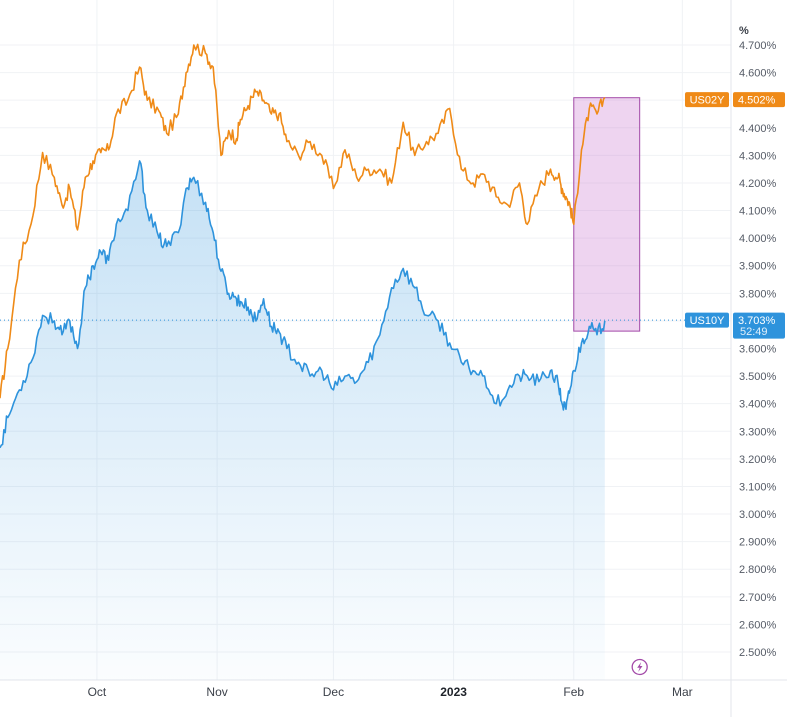 The height and width of the screenshot is (717, 787). I want to click on lightning-icon-bolt, so click(640, 667).